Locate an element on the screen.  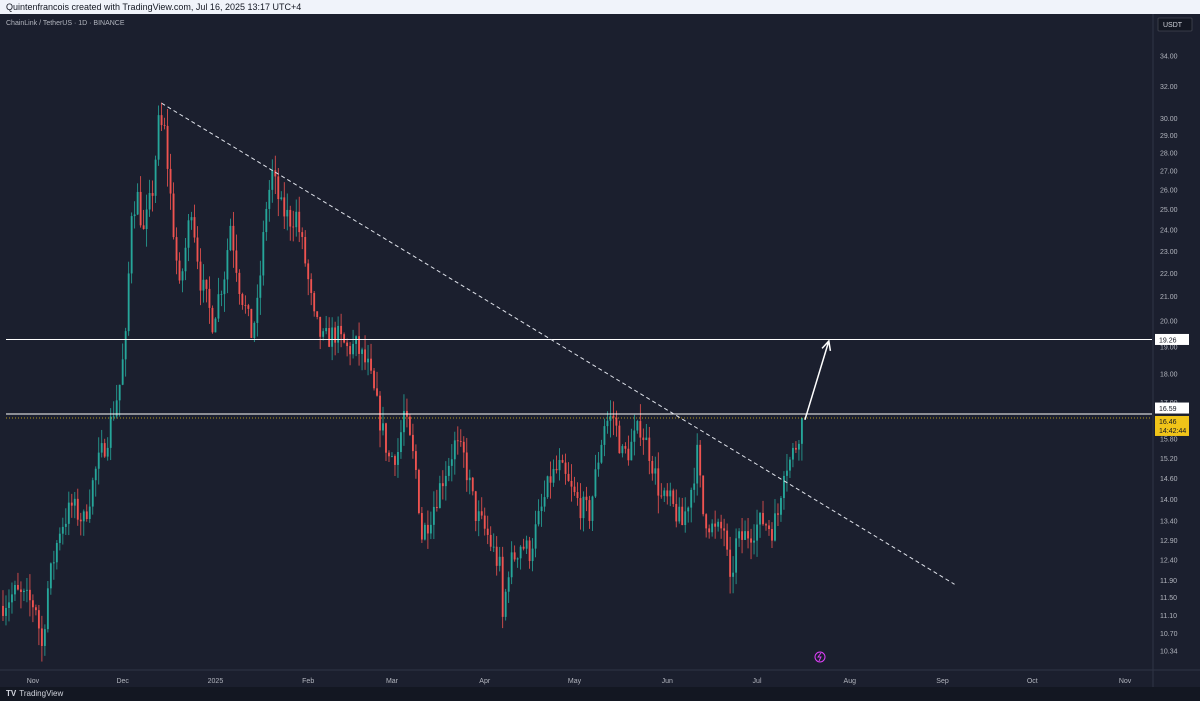
x-tick-label: Mar is located at coordinates (392, 681).